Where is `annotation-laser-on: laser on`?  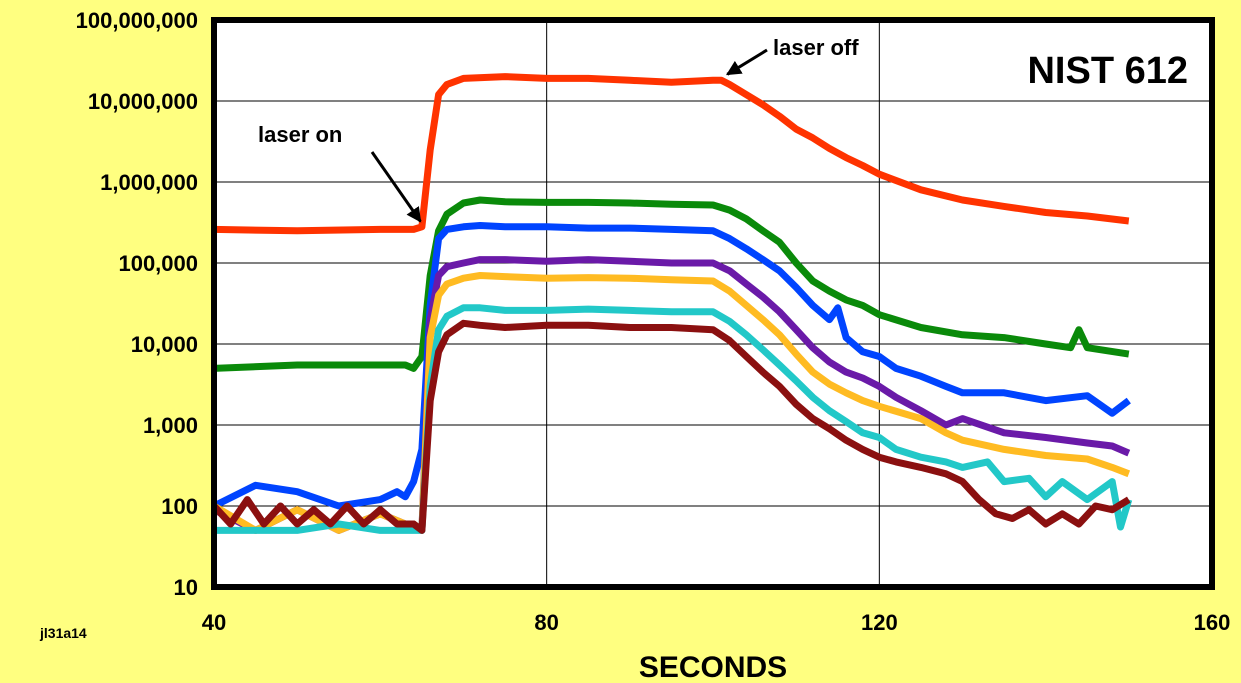 annotation-laser-on: laser on is located at coordinates (300, 134).